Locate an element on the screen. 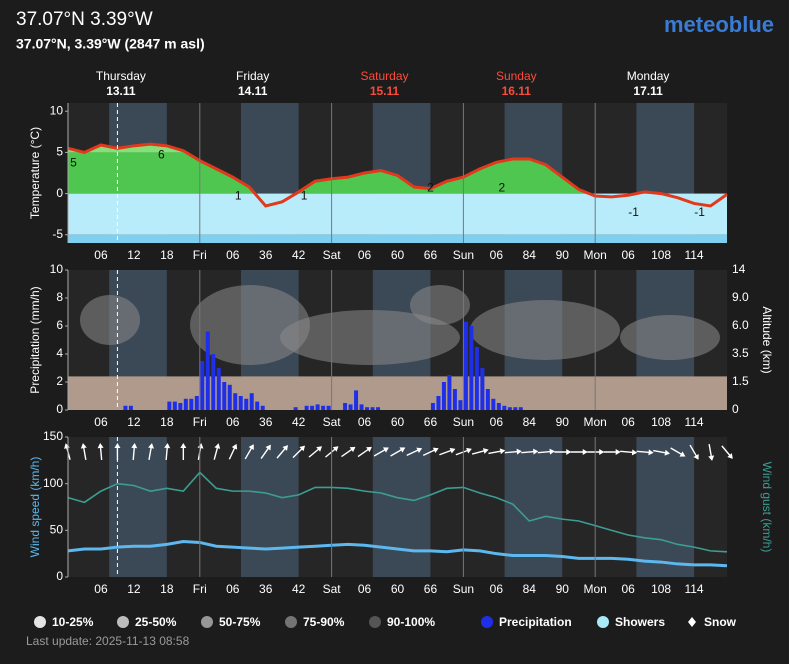 This screenshot has height=664, width=789. extreme-label: -1 is located at coordinates (633, 212).